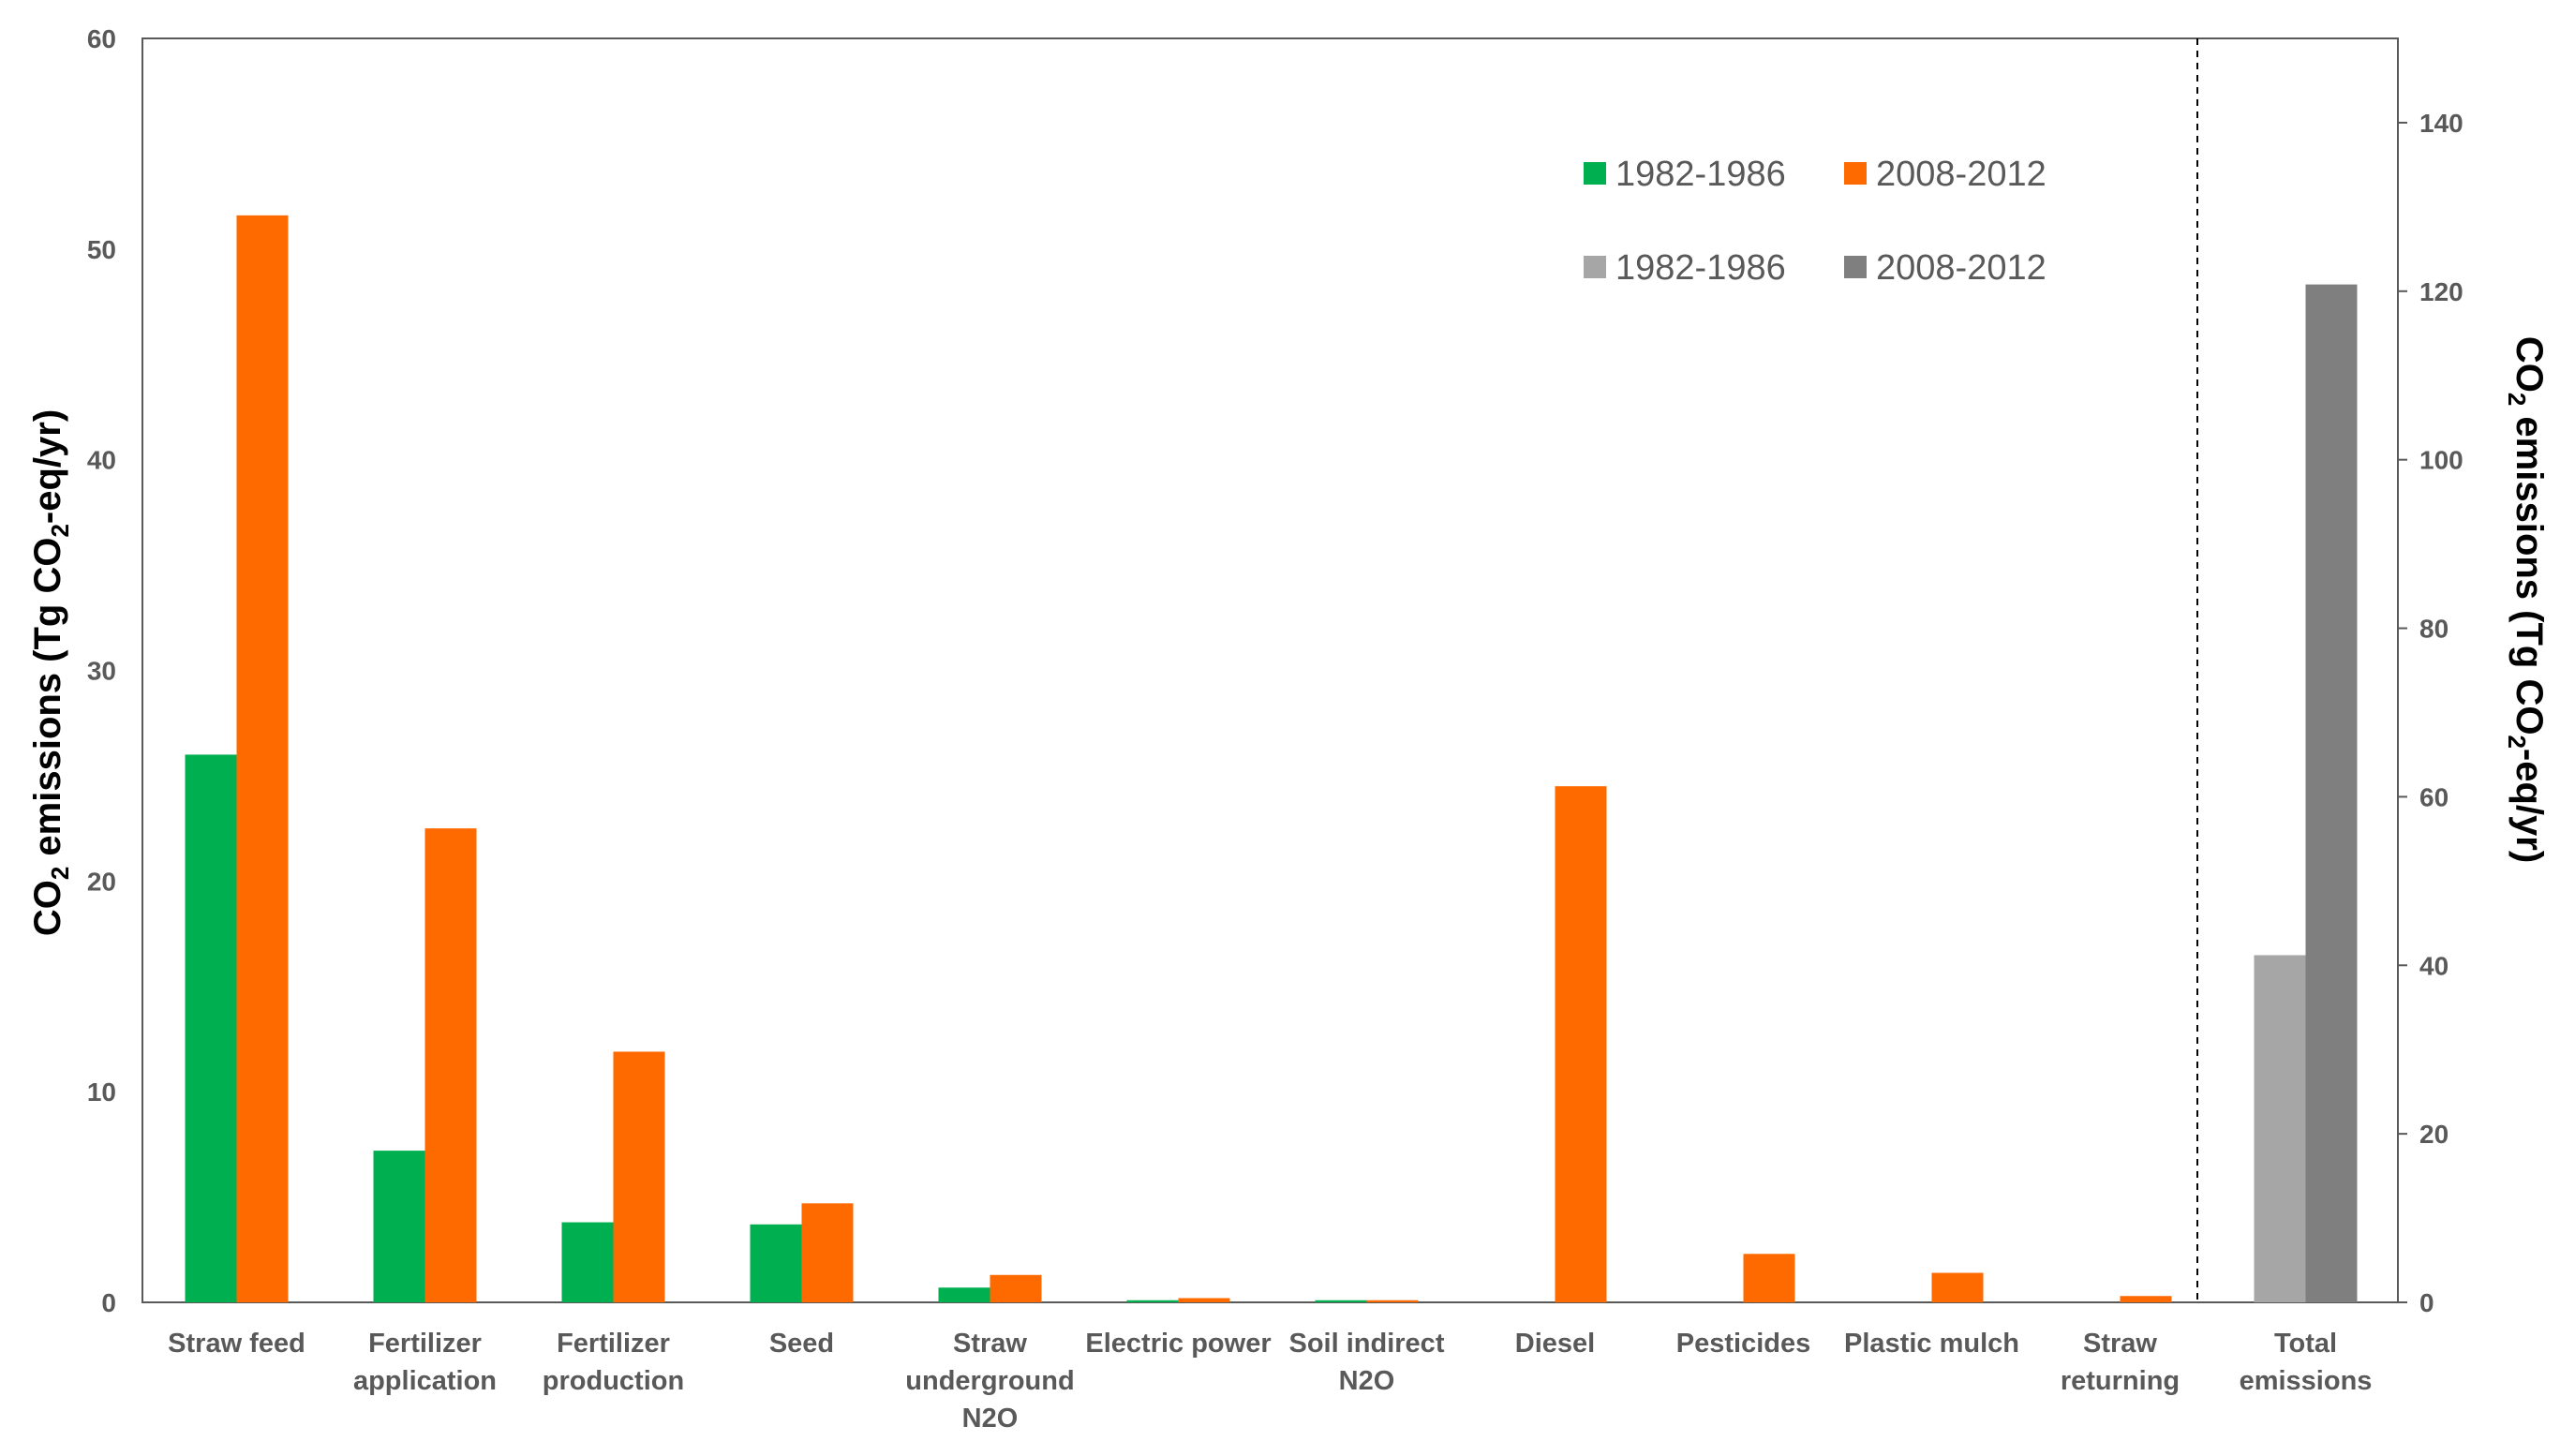 This screenshot has height=1456, width=2575. What do you see at coordinates (101, 881) in the screenshot?
I see `left-tick-label-2: 20` at bounding box center [101, 881].